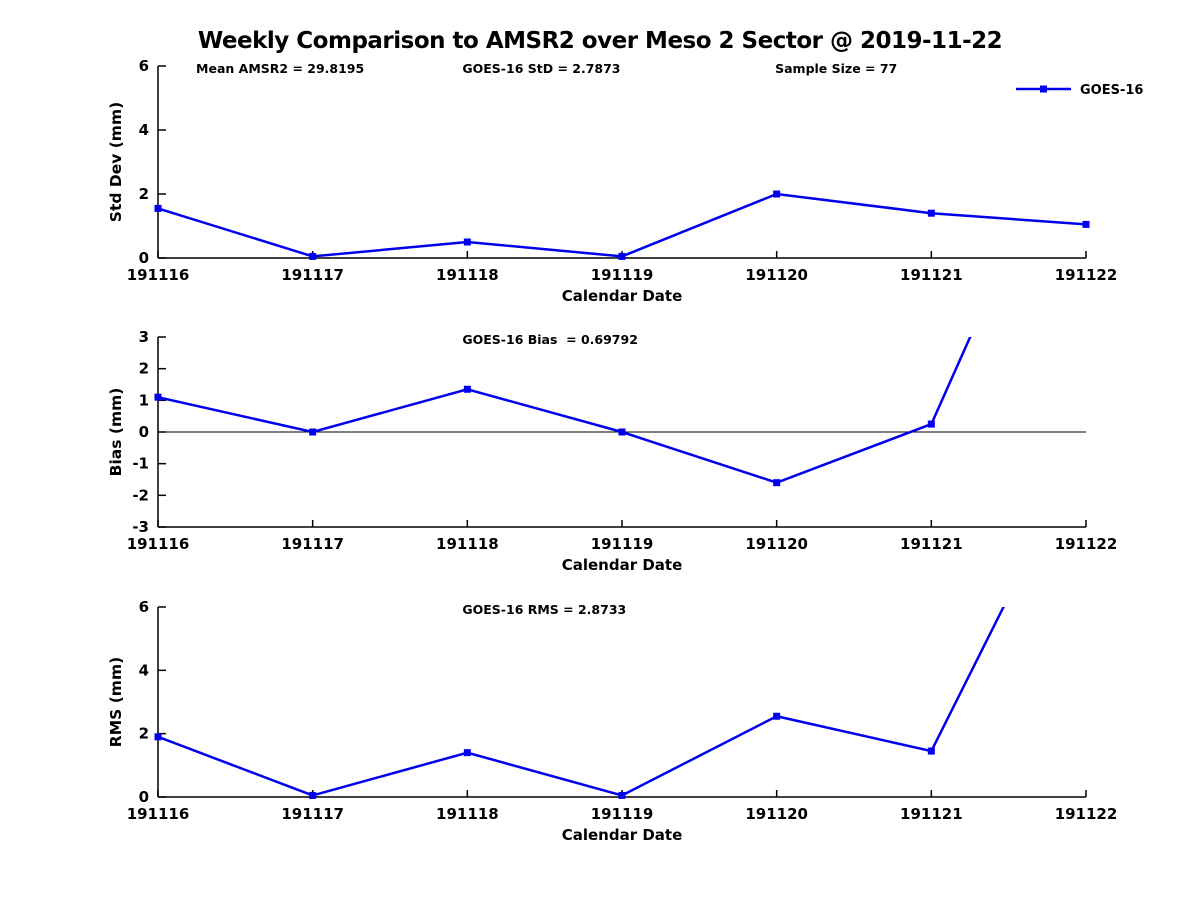 The height and width of the screenshot is (900, 1200). What do you see at coordinates (544, 609) in the screenshot?
I see `annotation: GOES-16 RMS = 2.8733` at bounding box center [544, 609].